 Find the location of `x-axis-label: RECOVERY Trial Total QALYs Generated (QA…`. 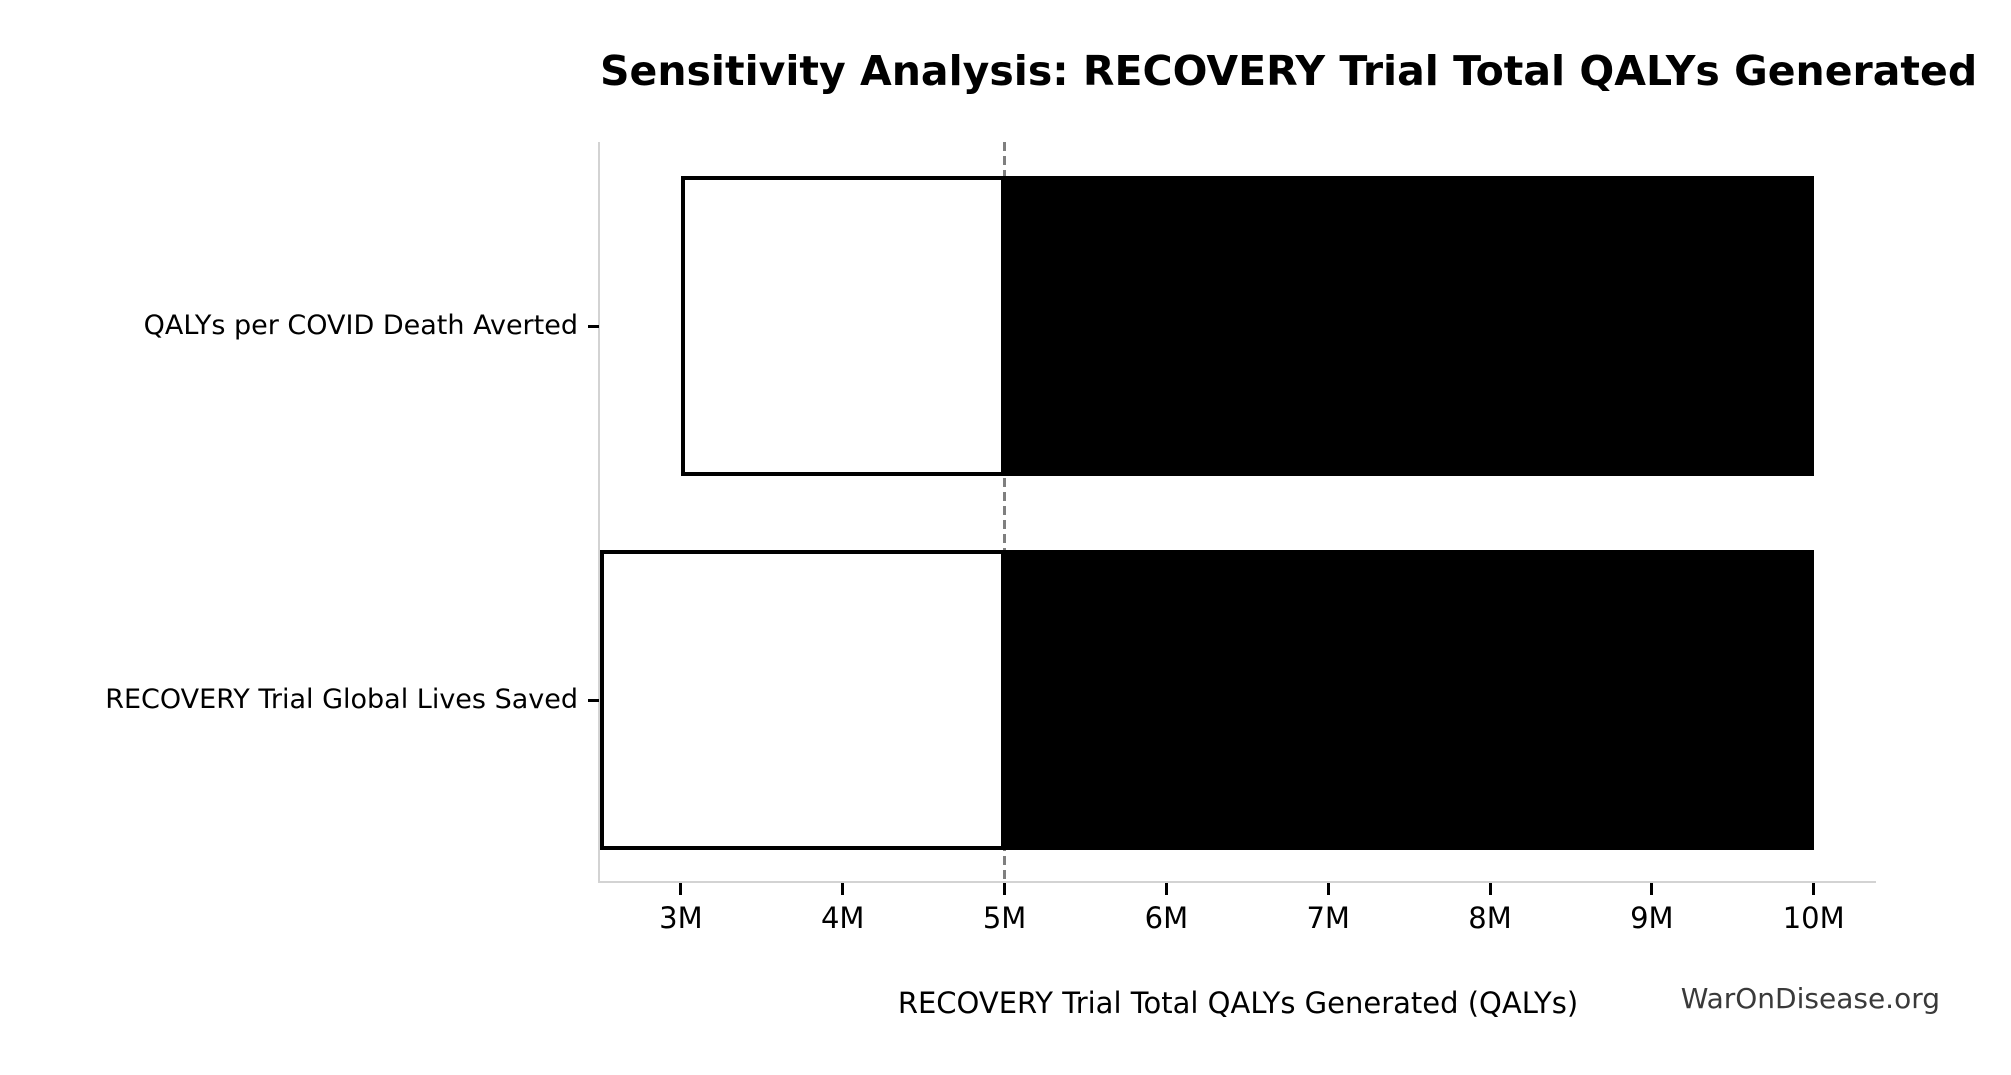

x-axis-label: RECOVERY Trial Total QALYs Generated (QA… is located at coordinates (1238, 1003).